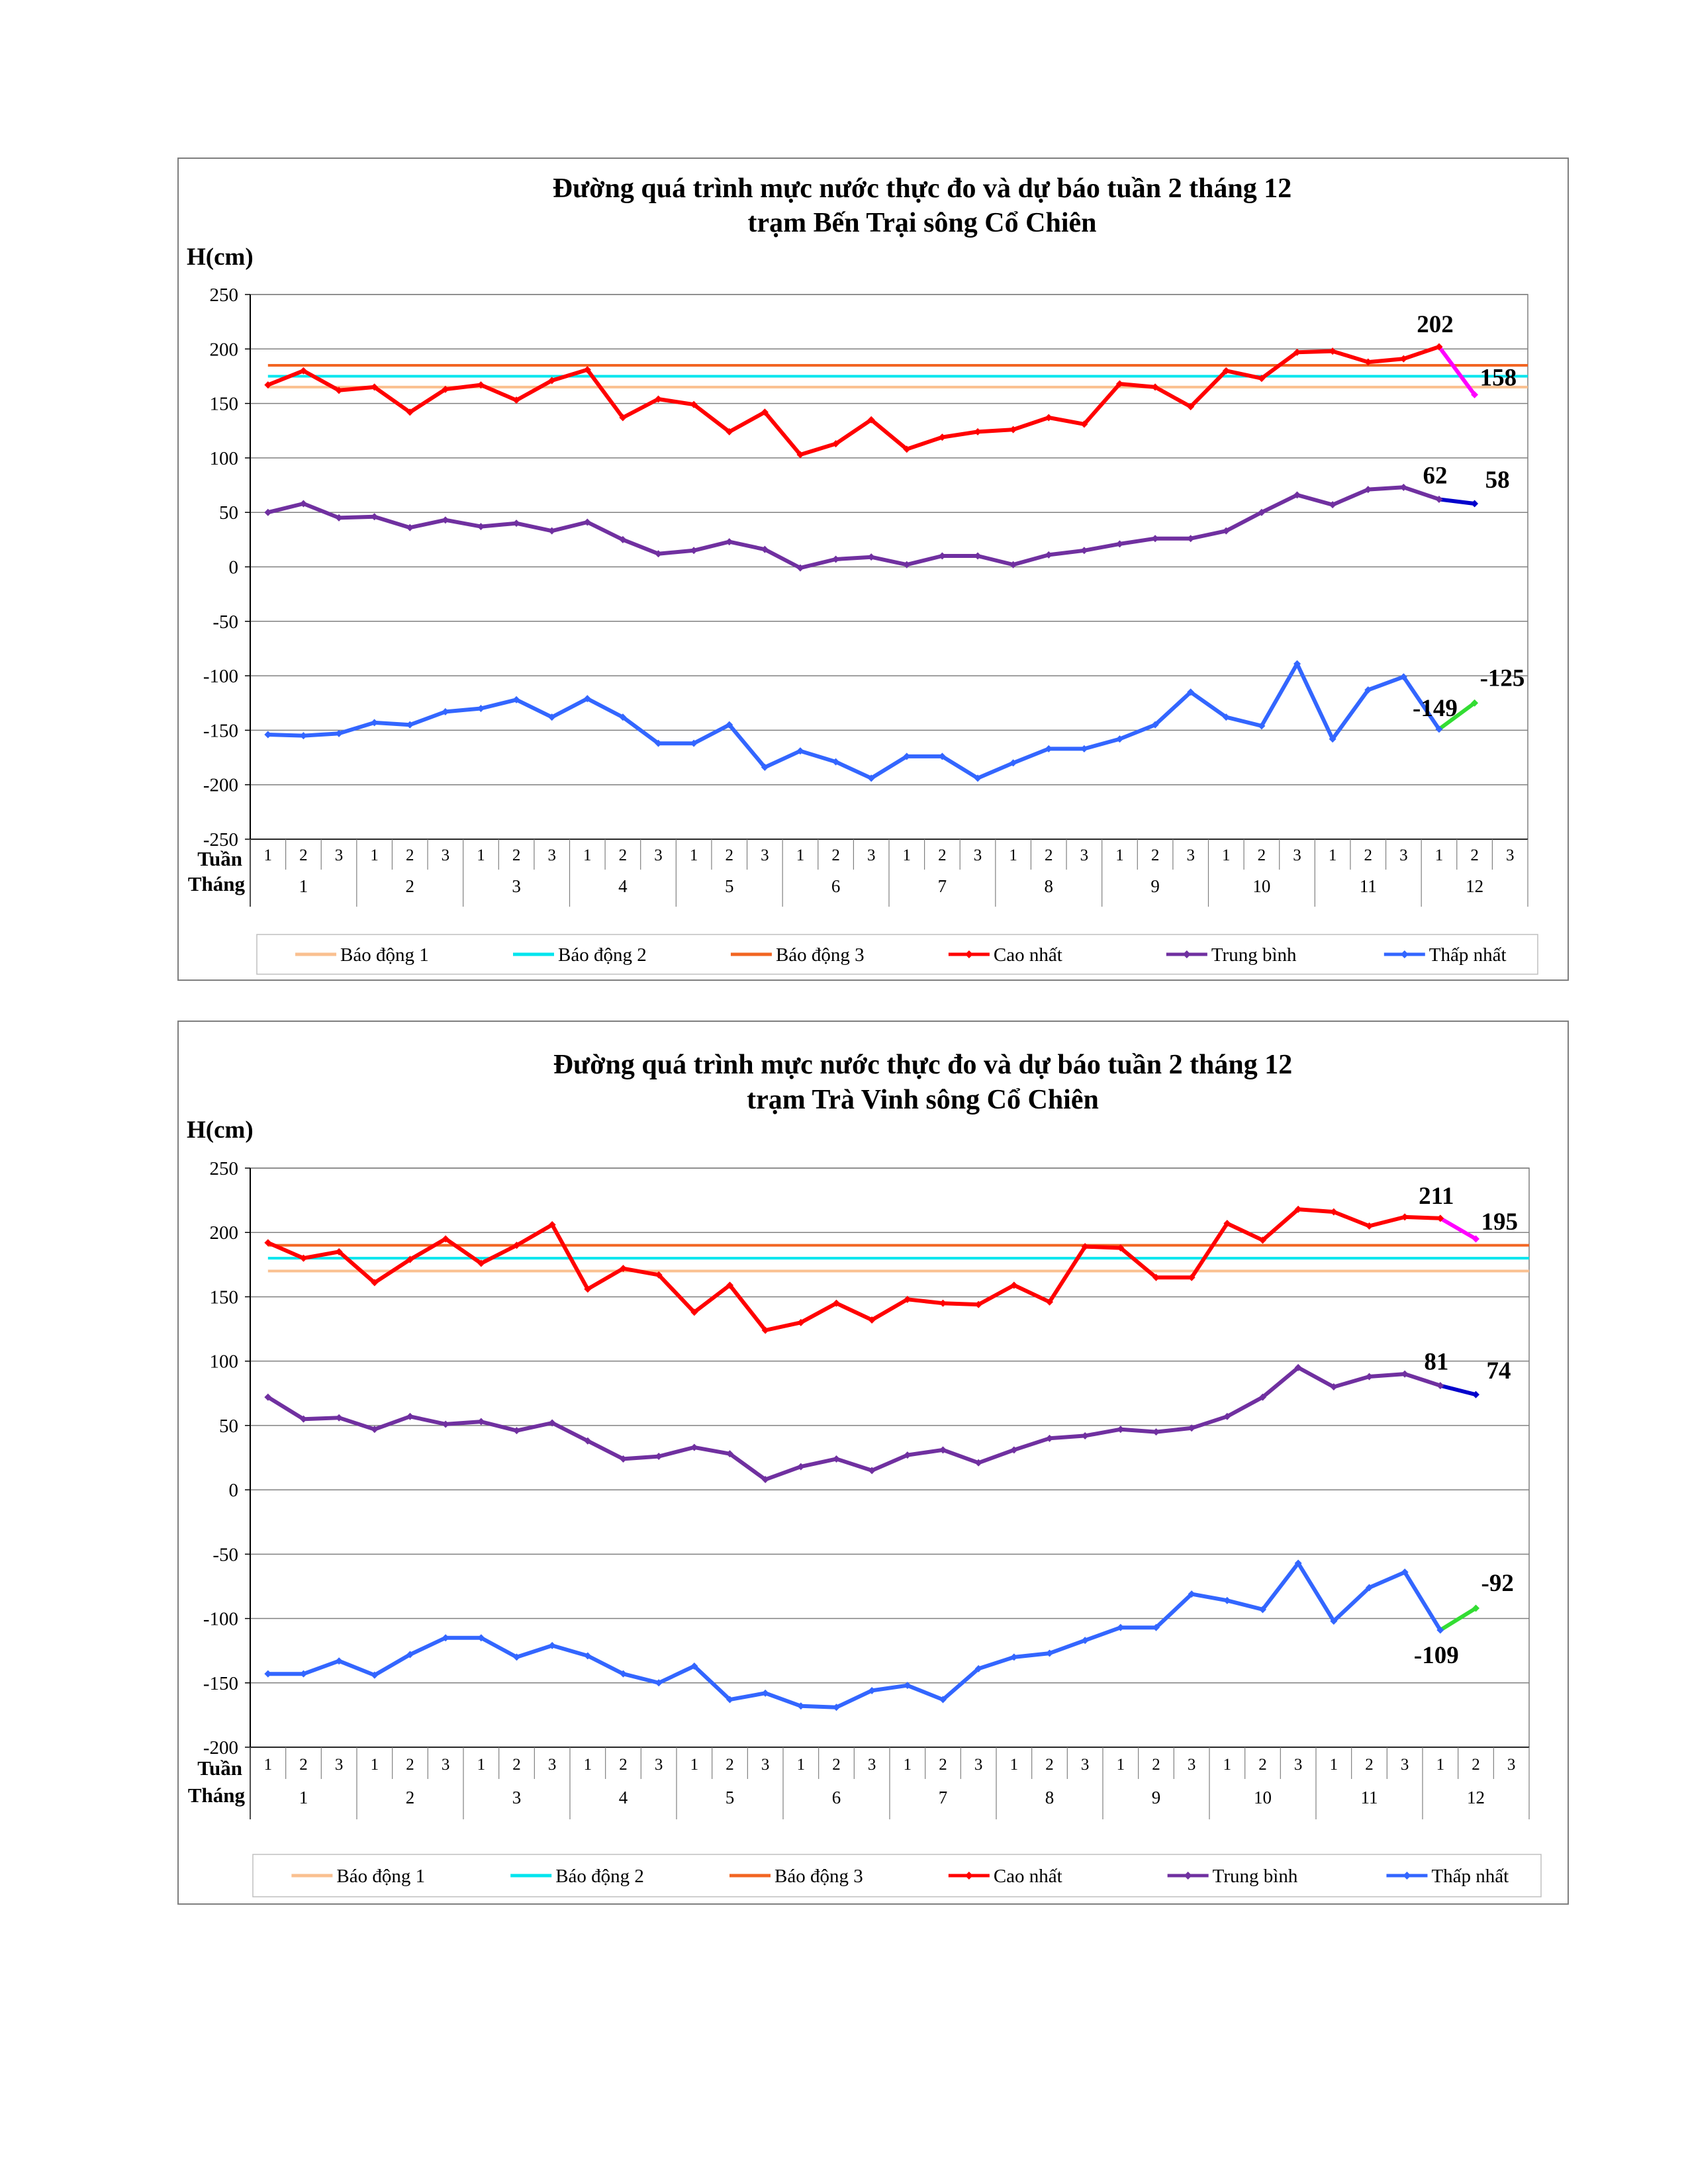 This screenshot has width=1688, height=2184. I want to click on y-tick-label: 0, so click(234, 1490).